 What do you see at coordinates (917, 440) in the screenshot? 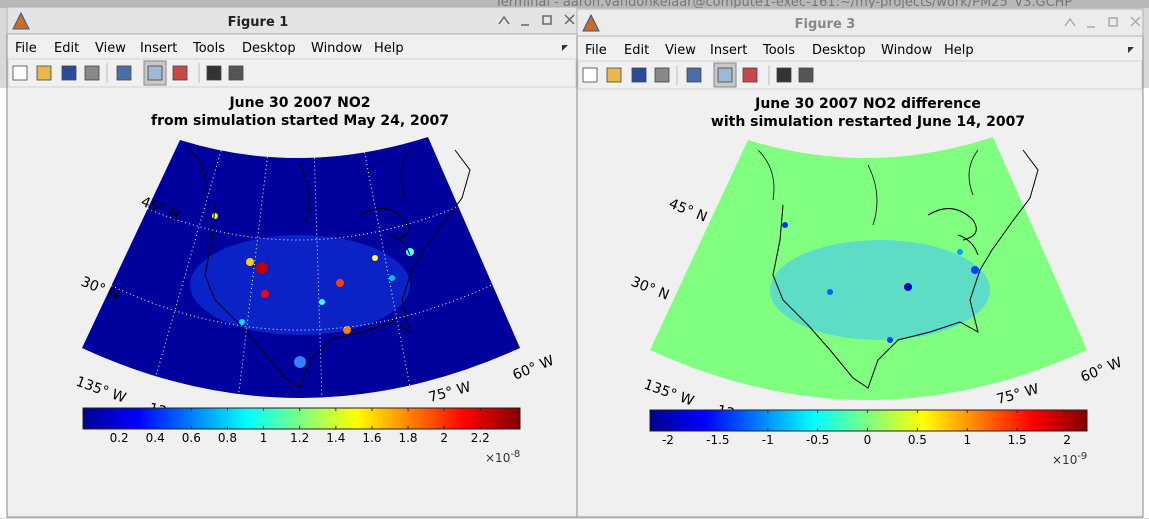
I see `colorbar-tick-label: 0.5` at bounding box center [917, 440].